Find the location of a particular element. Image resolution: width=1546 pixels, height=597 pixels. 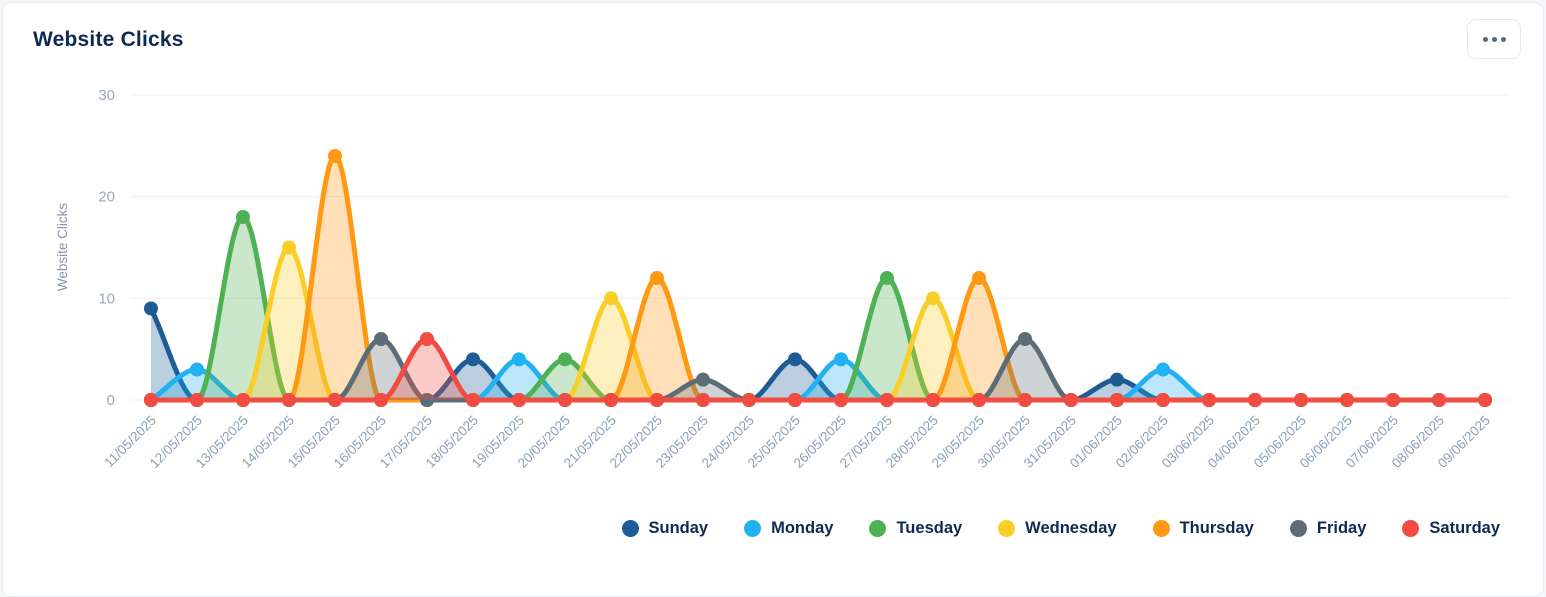

legend-item-wednesday: Wednesday is located at coordinates (1057, 528).